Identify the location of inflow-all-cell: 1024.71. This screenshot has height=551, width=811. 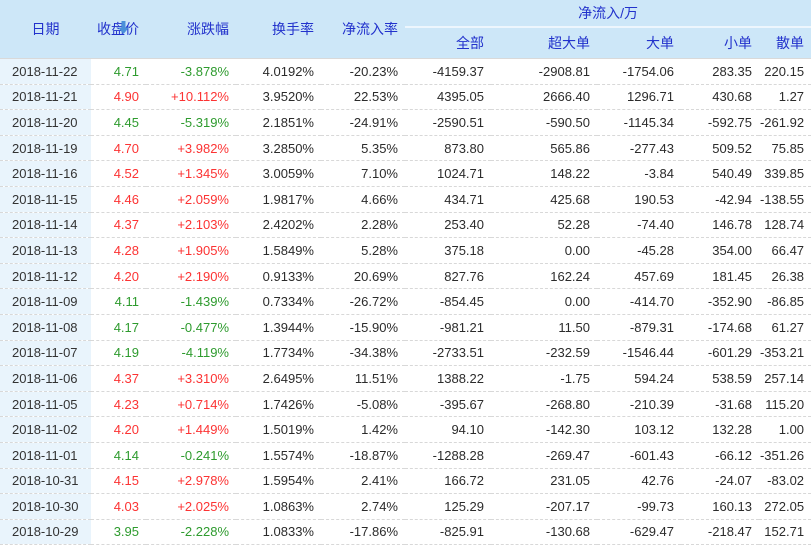
(448, 173).